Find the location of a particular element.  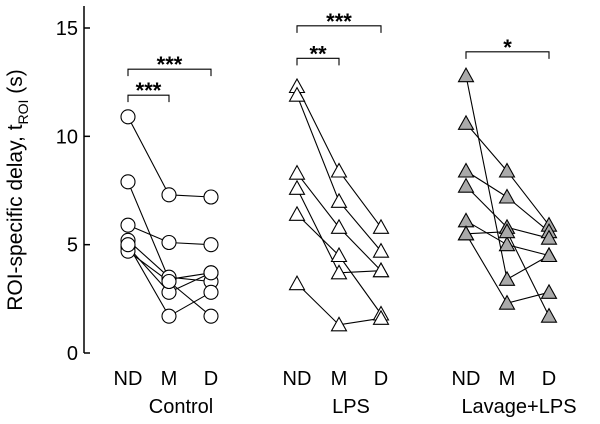

group-name-label: Lavage+LPS is located at coordinates (518, 407).